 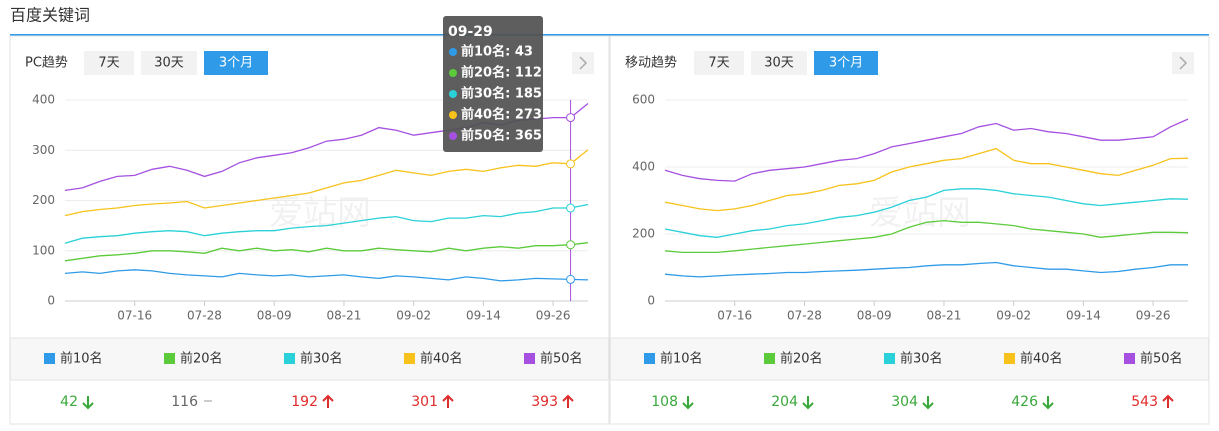 What do you see at coordinates (784, 402) in the screenshot?
I see `summary-value: 204` at bounding box center [784, 402].